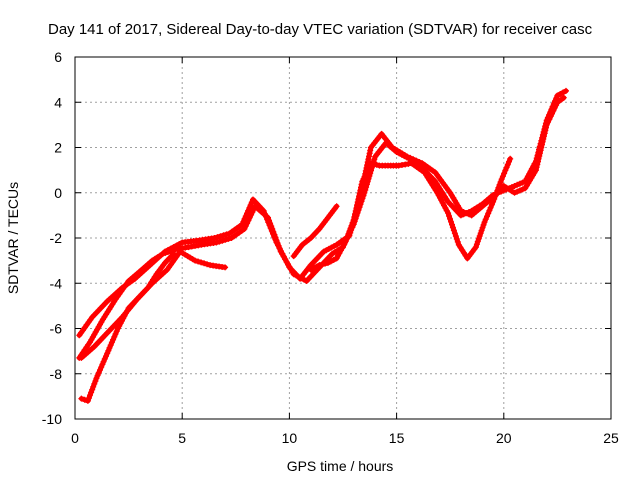  I want to click on x-tick-label: 5, so click(182, 438).